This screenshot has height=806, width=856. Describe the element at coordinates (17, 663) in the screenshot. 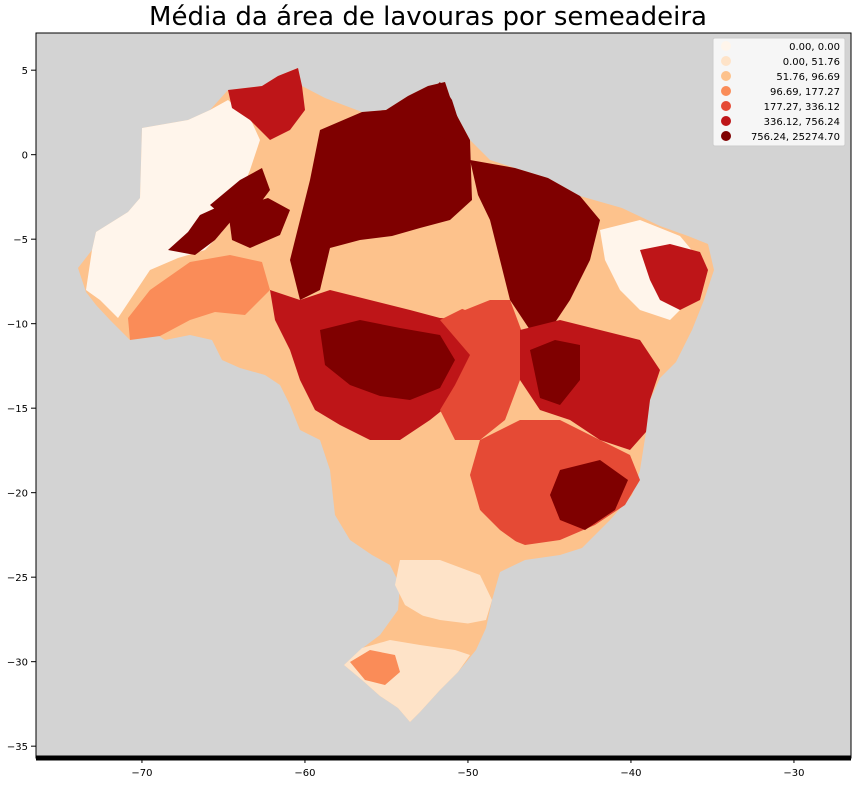

I see `y-tick-label: −30` at that location.